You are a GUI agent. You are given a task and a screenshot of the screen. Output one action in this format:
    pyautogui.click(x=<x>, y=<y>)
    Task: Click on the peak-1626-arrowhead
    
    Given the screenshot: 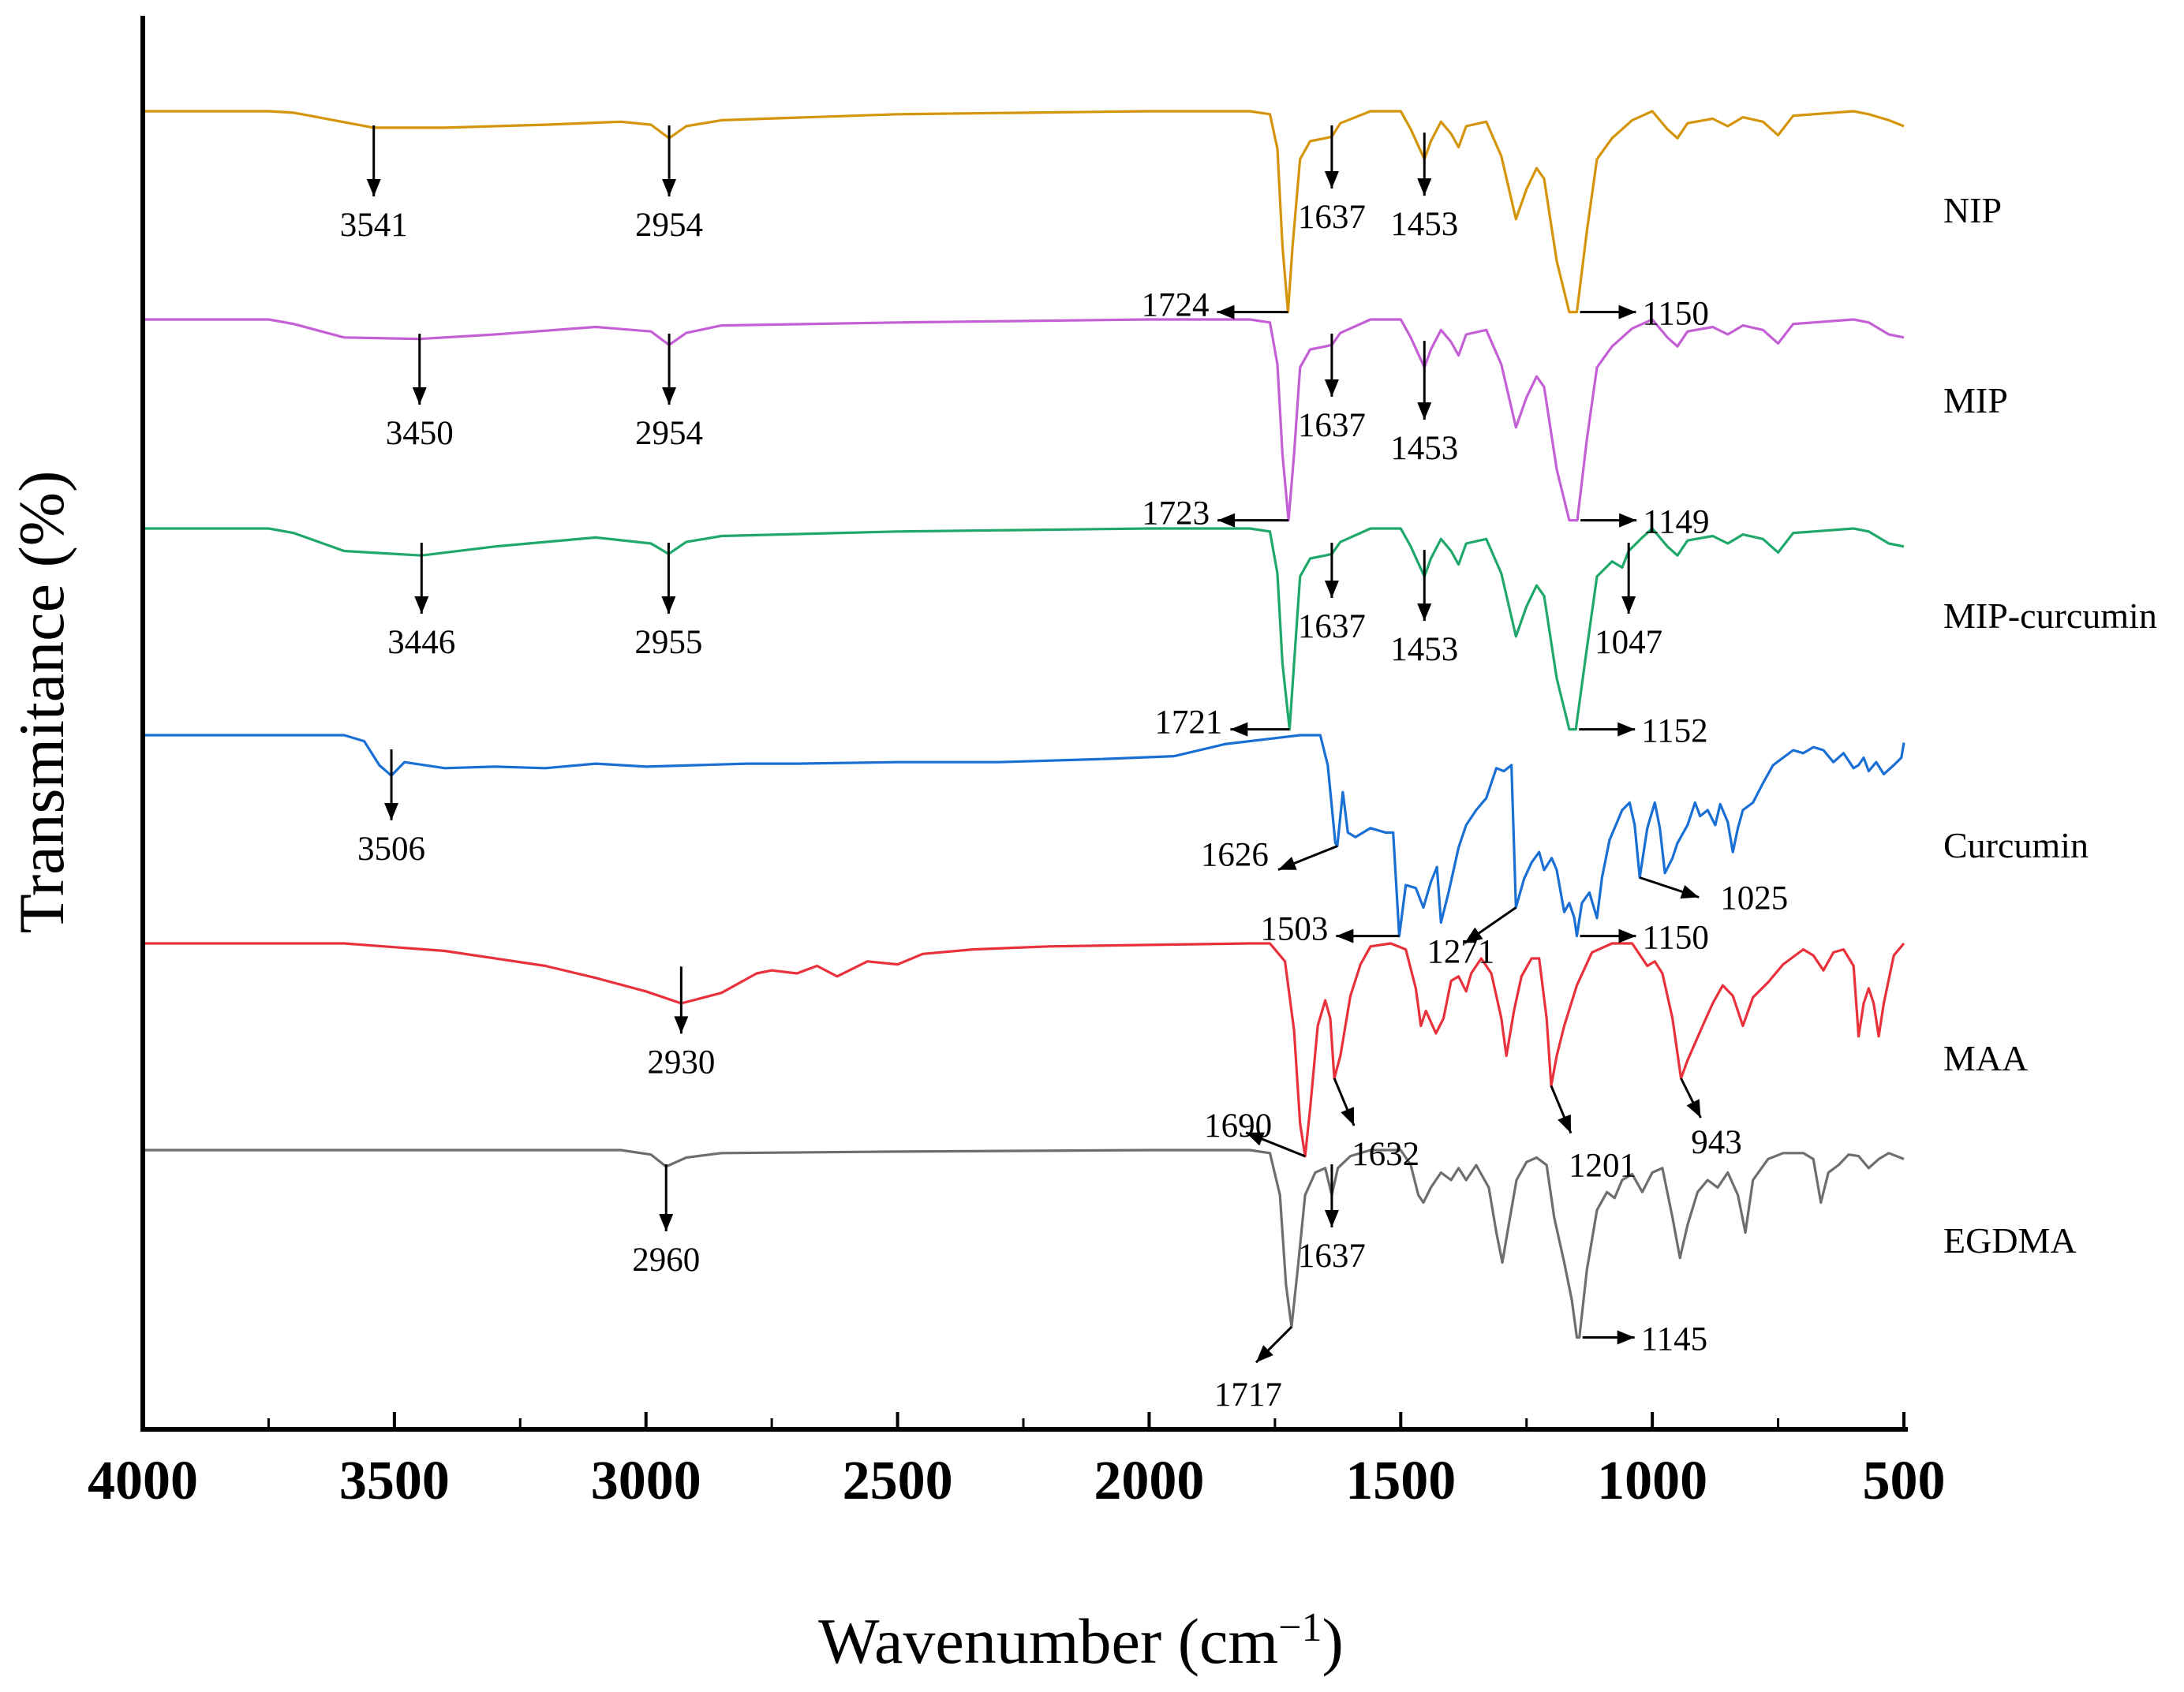 What is the action you would take?
    pyautogui.click(x=1287, y=863)
    